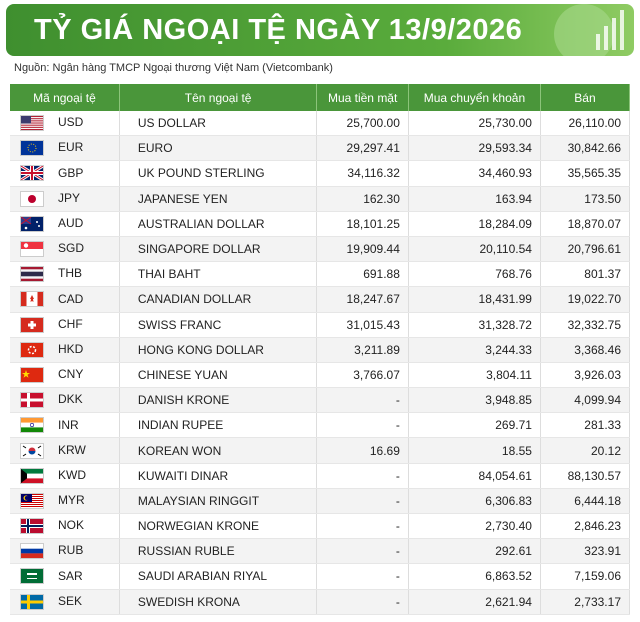  I want to click on transfer-buy: 29,593.34, so click(474, 148).